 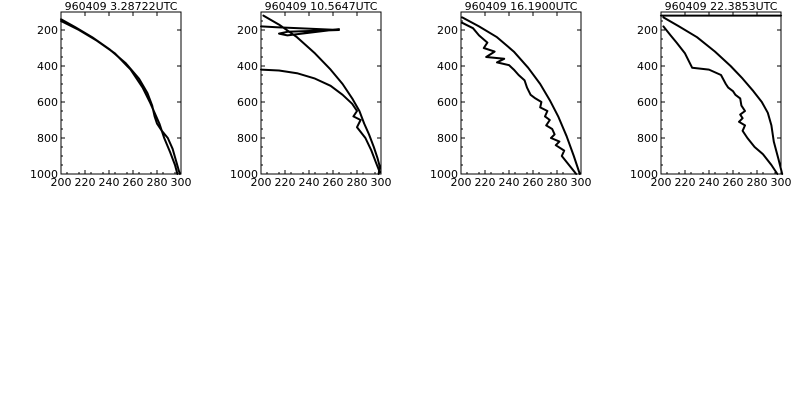 What do you see at coordinates (121, 6) in the screenshot?
I see `chart-title: 960409 3.28722UTC` at bounding box center [121, 6].